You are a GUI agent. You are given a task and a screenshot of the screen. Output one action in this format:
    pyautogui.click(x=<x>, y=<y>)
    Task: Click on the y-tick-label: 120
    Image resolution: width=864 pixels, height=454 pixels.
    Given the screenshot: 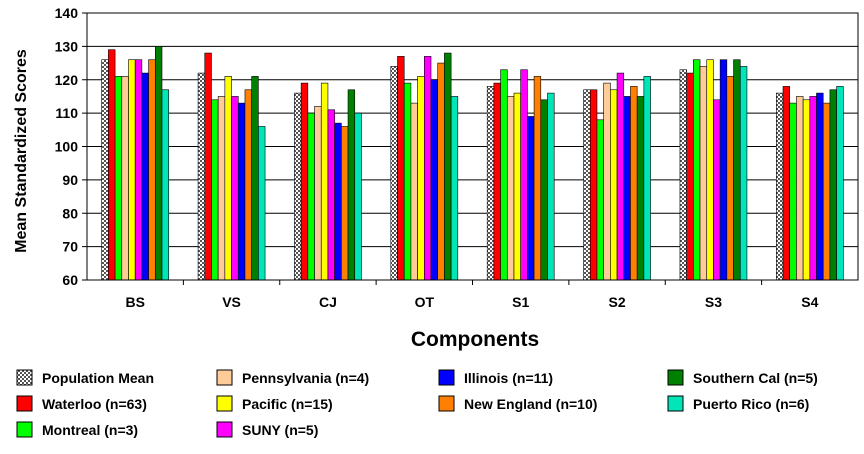 What is the action you would take?
    pyautogui.click(x=67, y=80)
    